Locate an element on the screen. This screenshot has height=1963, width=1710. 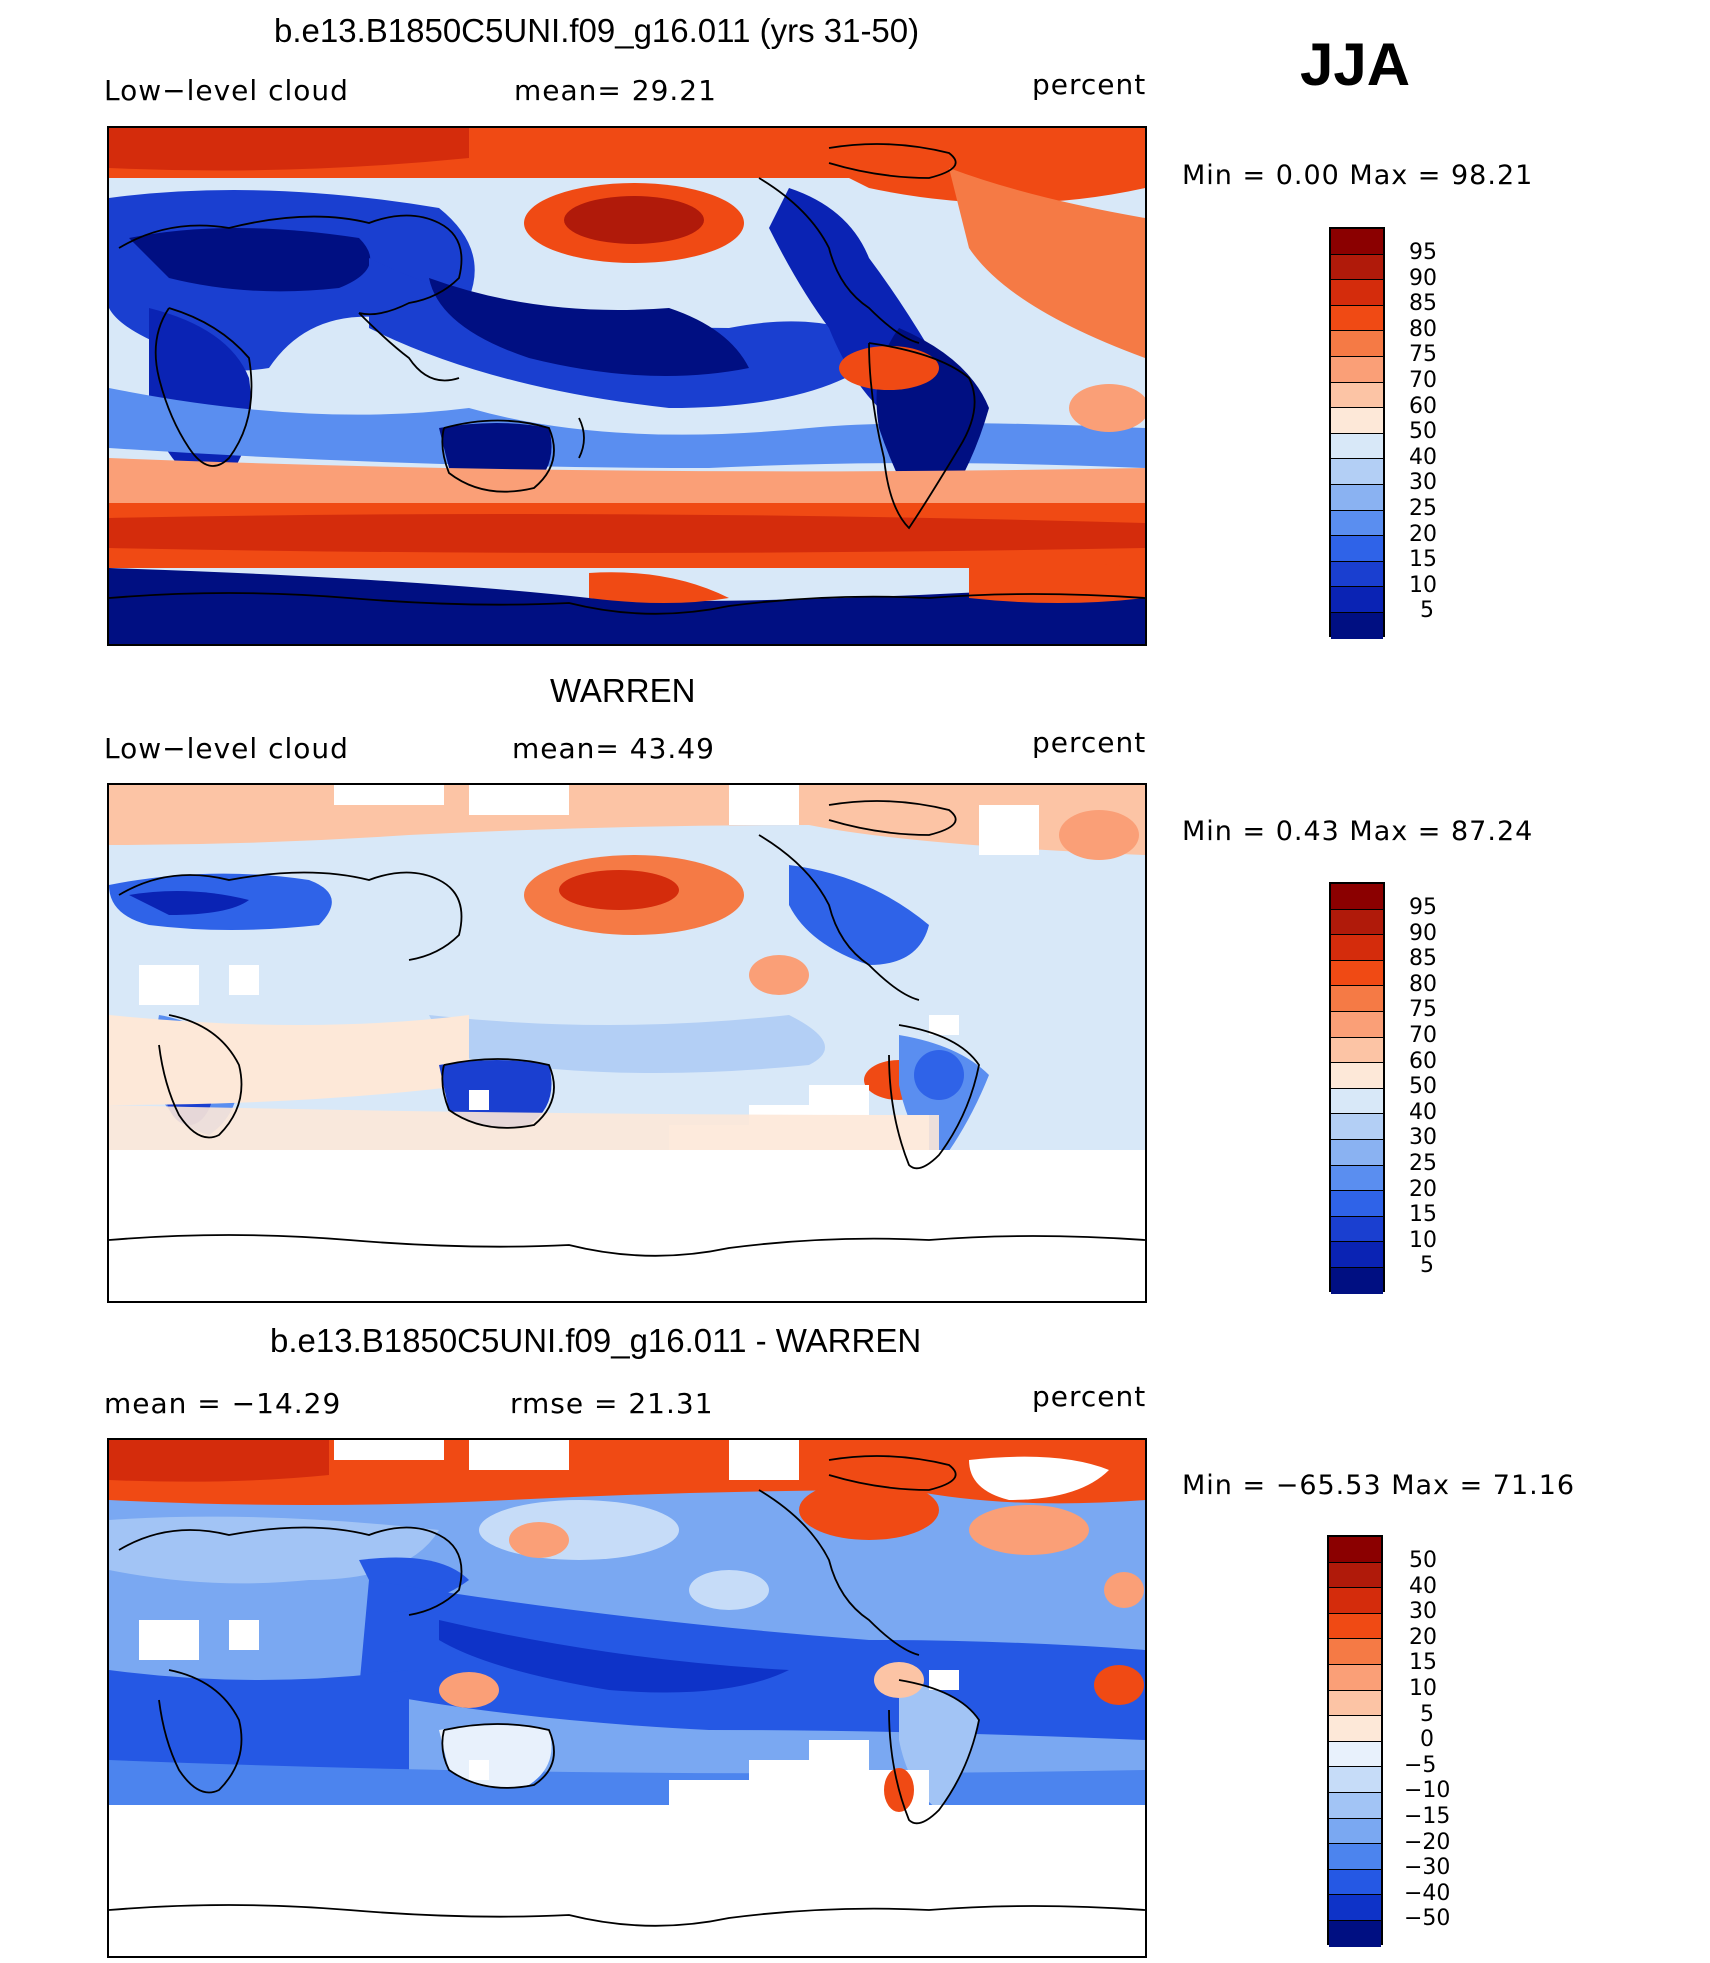
panel2-title: WARREN is located at coordinates (623, 690).